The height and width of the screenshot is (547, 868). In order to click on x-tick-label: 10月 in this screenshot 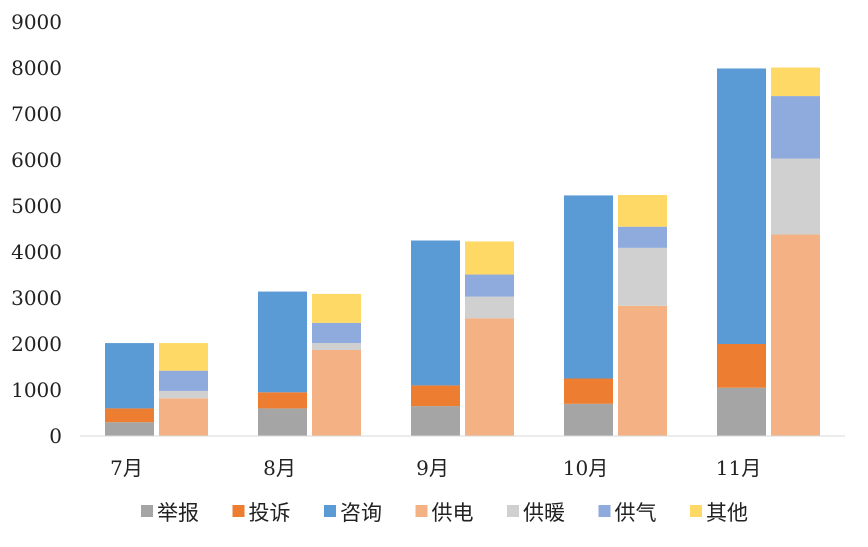, I will do `click(585, 468)`.